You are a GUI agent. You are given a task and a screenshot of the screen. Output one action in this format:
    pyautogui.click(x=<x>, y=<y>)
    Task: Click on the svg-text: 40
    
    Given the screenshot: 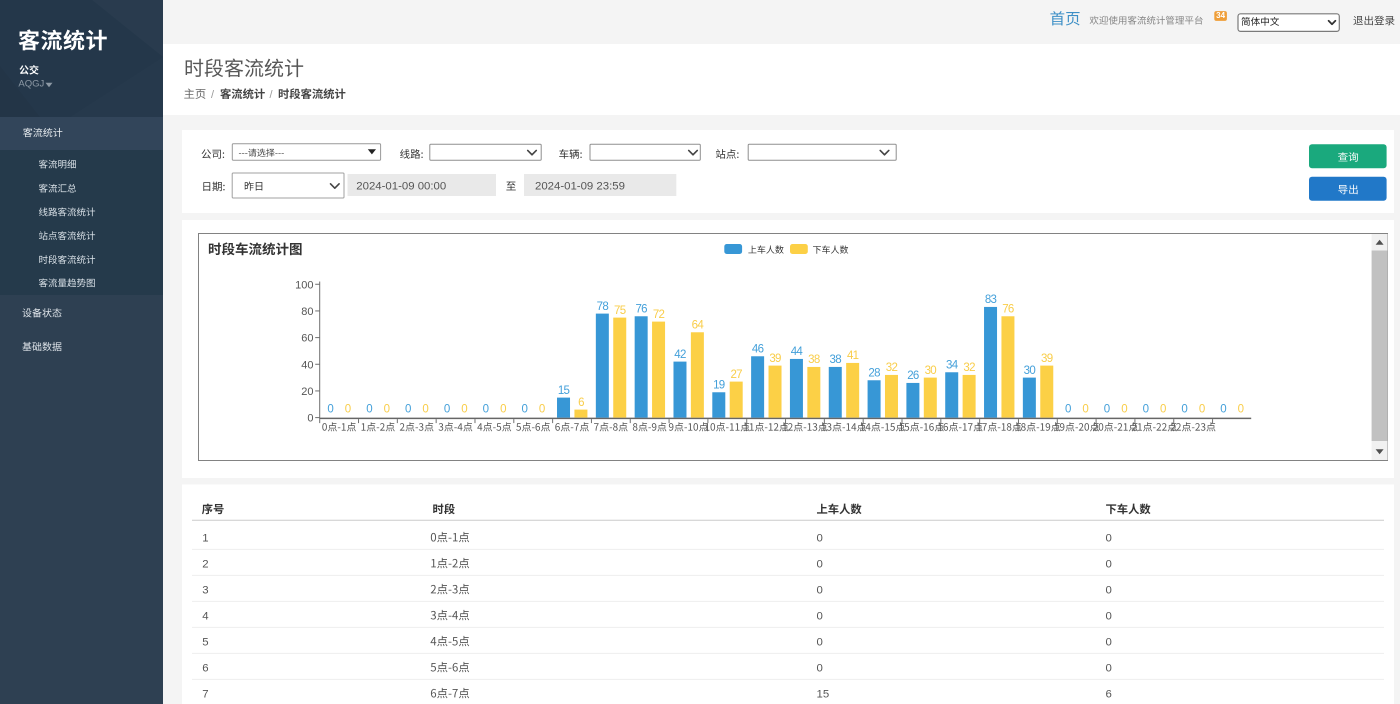 What is the action you would take?
    pyautogui.click(x=307, y=365)
    